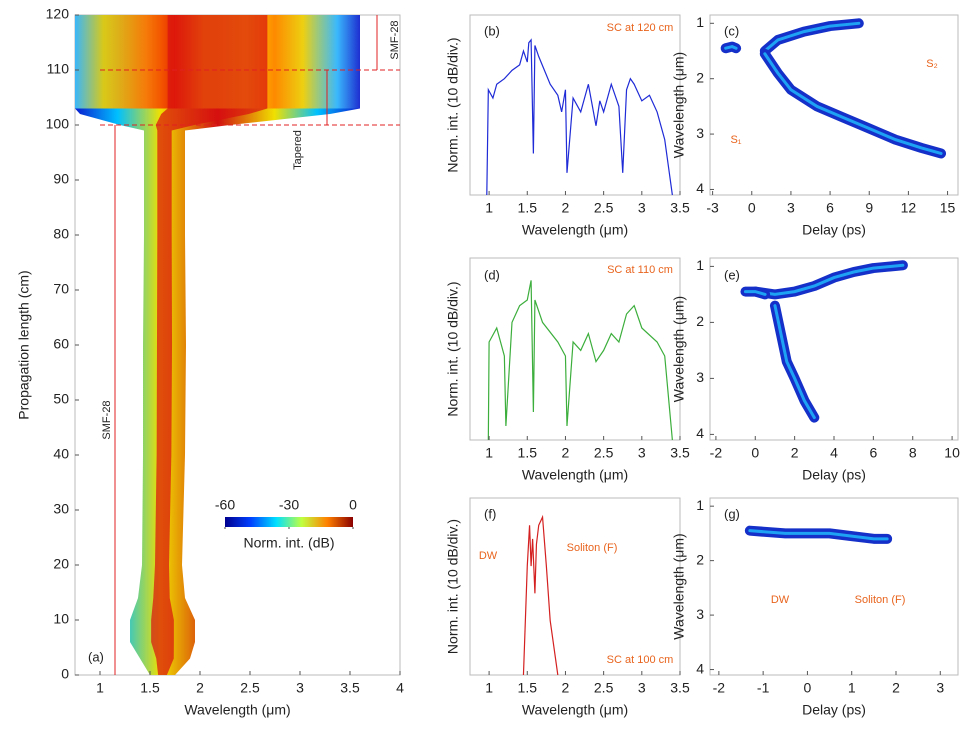  I want to click on annotation: (g), so click(732, 513).